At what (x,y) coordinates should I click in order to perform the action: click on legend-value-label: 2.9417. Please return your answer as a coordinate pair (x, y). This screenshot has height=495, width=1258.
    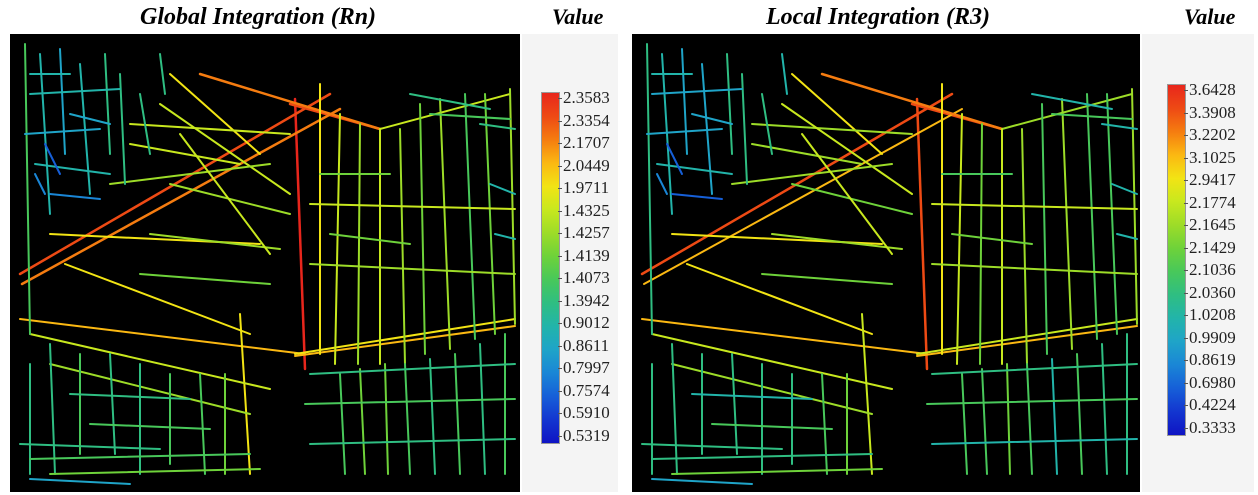
    Looking at the image, I should click on (1212, 180).